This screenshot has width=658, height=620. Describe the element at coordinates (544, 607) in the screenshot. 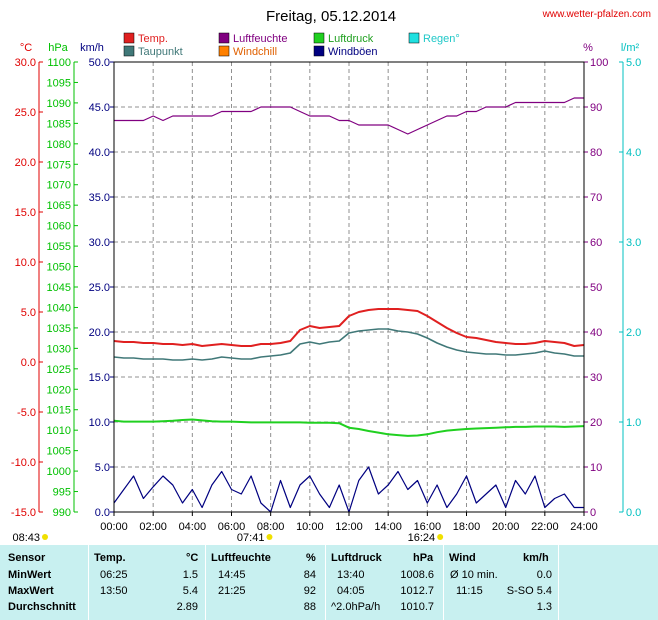

I see `row-avg-wind-value: 1.3` at that location.